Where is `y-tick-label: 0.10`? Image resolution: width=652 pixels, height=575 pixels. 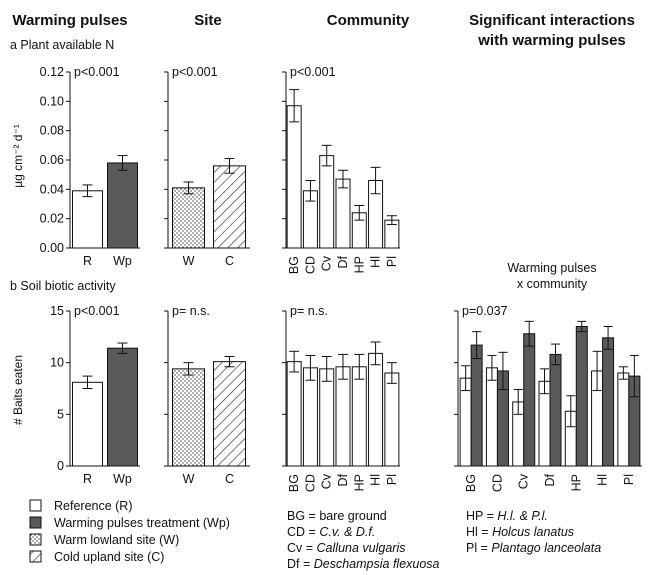 y-tick-label: 0.10 is located at coordinates (52, 101).